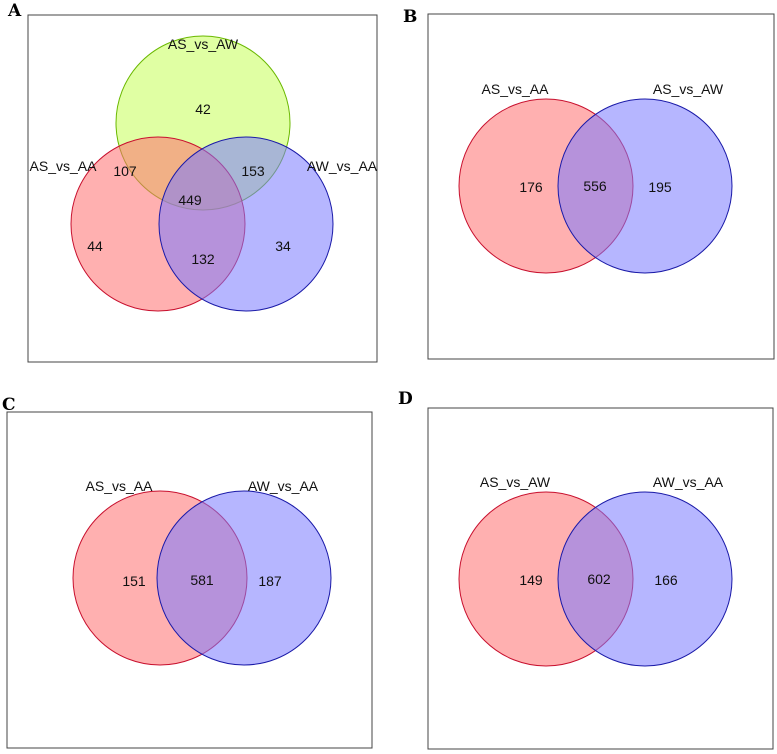 Image resolution: width=777 pixels, height=754 pixels. What do you see at coordinates (531, 580) in the screenshot?
I see `panel-d-count-left-only: 149` at bounding box center [531, 580].